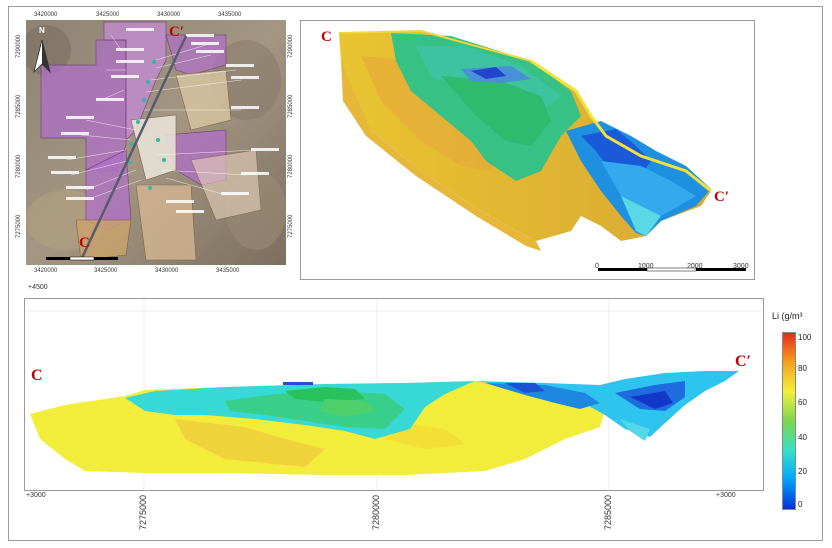  What do you see at coordinates (695, 266) in the screenshot?
I see `model-scale-tick-2000: 2000` at bounding box center [695, 266].